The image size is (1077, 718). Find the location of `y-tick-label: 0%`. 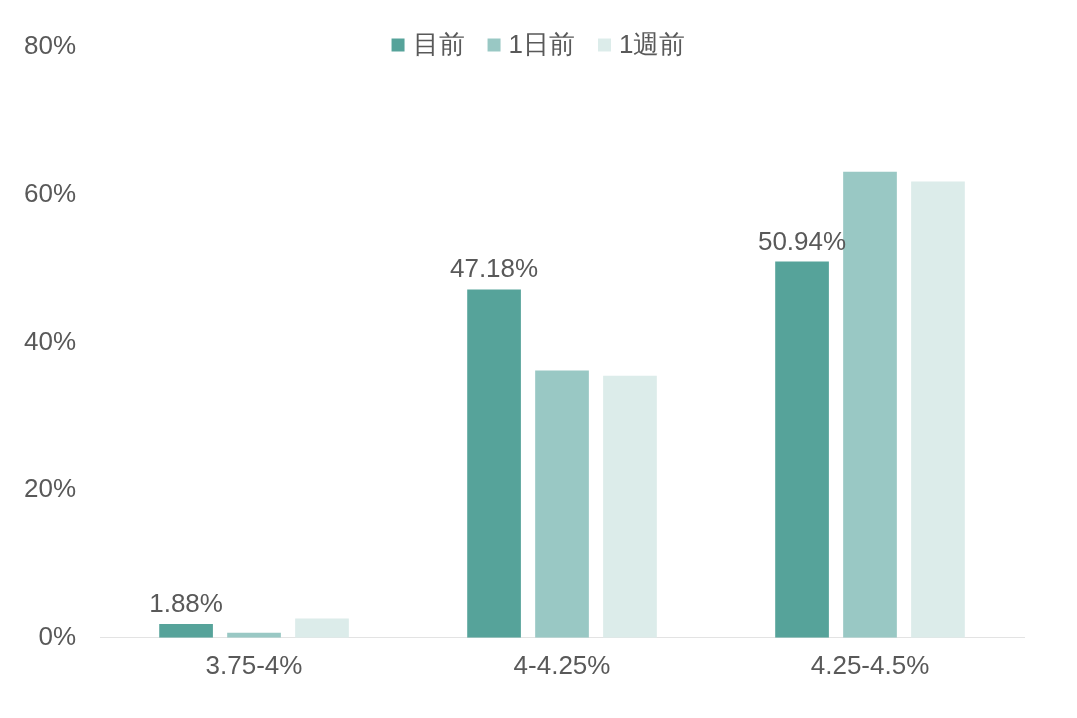

y-tick-label: 0% is located at coordinates (57, 635).